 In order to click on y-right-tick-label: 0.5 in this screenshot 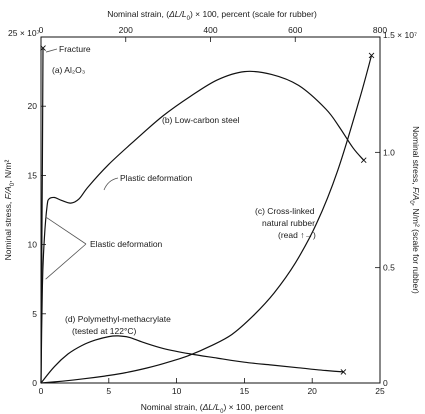, I will do `click(389, 268)`.